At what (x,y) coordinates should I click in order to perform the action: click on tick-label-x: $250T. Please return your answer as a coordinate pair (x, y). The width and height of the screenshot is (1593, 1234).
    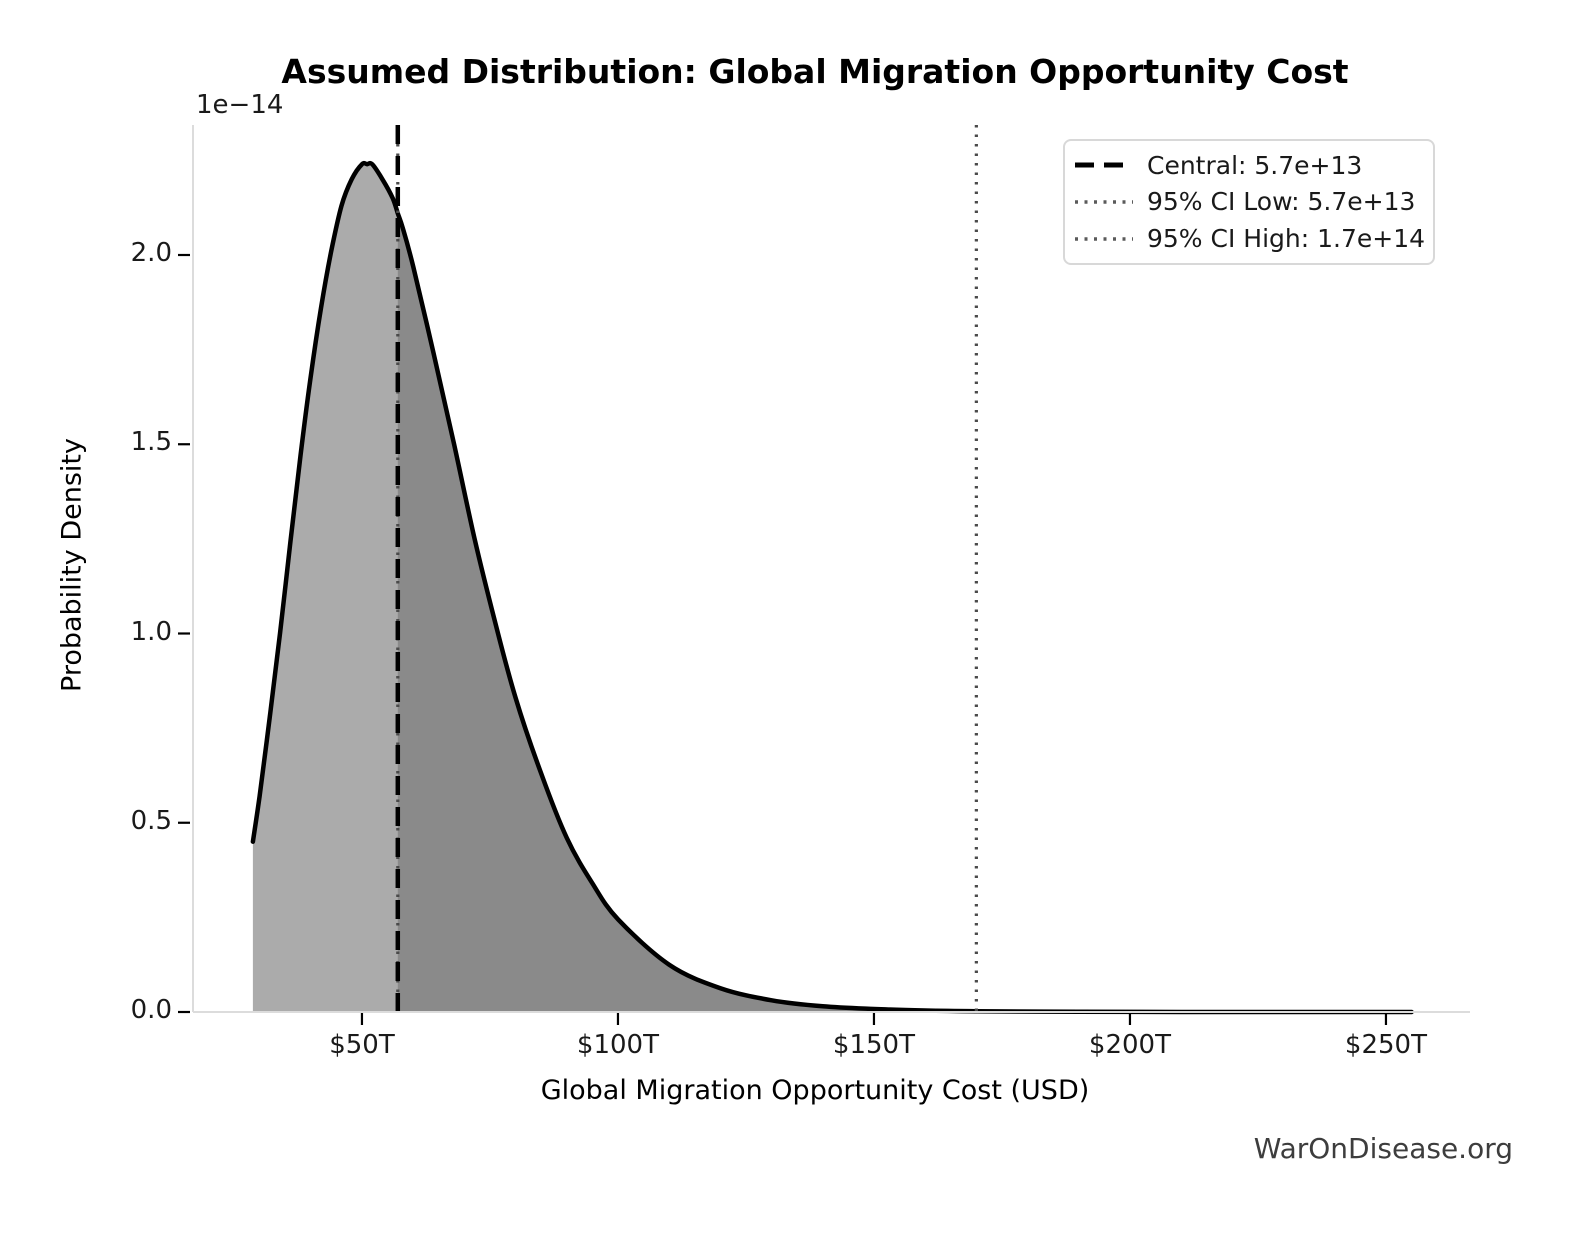
    Looking at the image, I should click on (1385, 1045).